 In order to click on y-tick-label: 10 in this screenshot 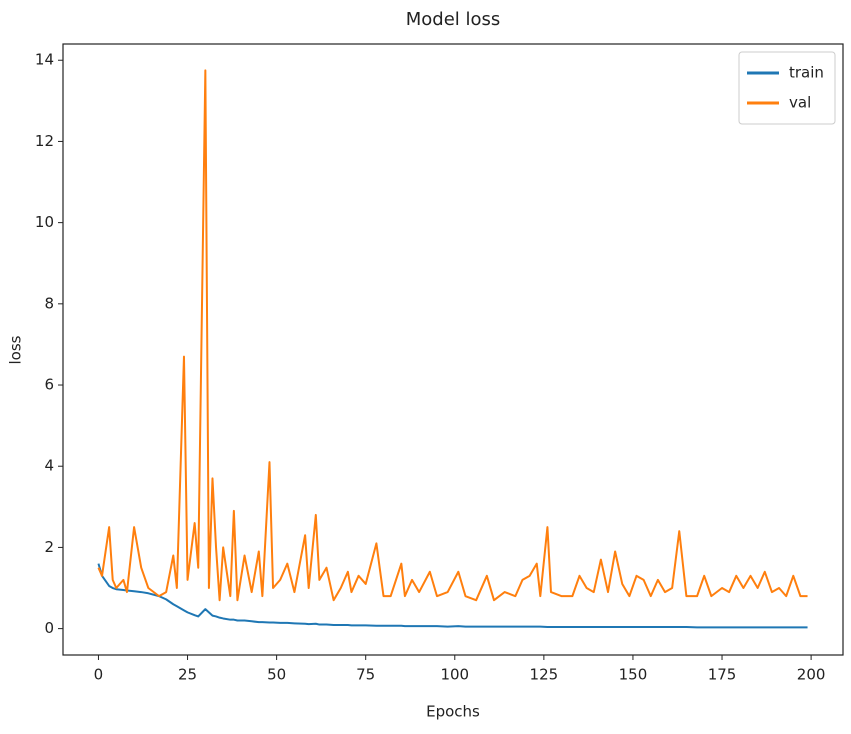, I will do `click(44, 222)`.